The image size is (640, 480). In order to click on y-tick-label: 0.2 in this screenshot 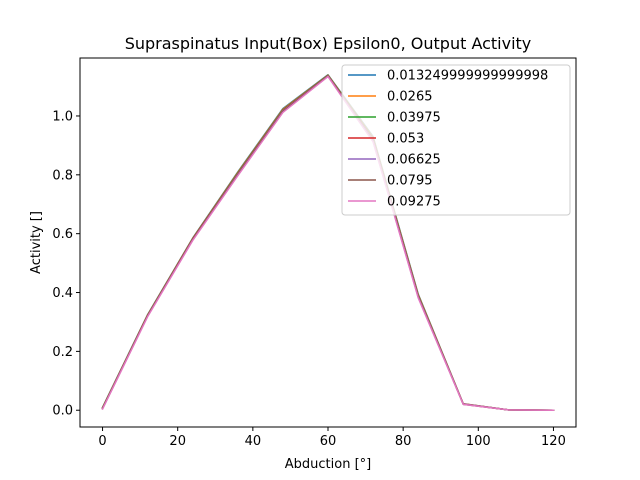, I will do `click(62, 352)`.